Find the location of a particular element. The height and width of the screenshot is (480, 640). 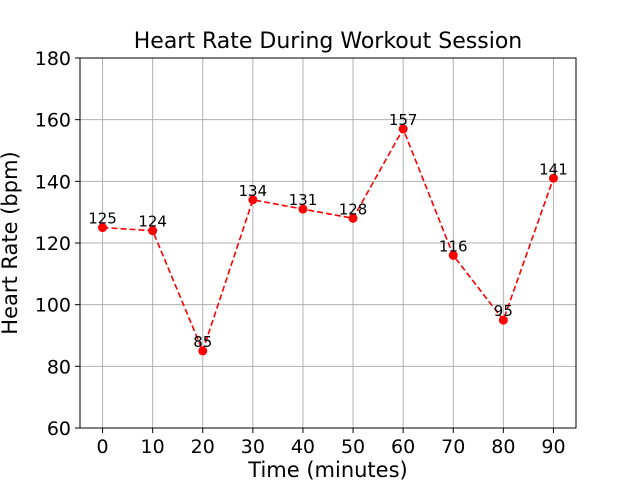

data-label: 116 is located at coordinates (453, 246).